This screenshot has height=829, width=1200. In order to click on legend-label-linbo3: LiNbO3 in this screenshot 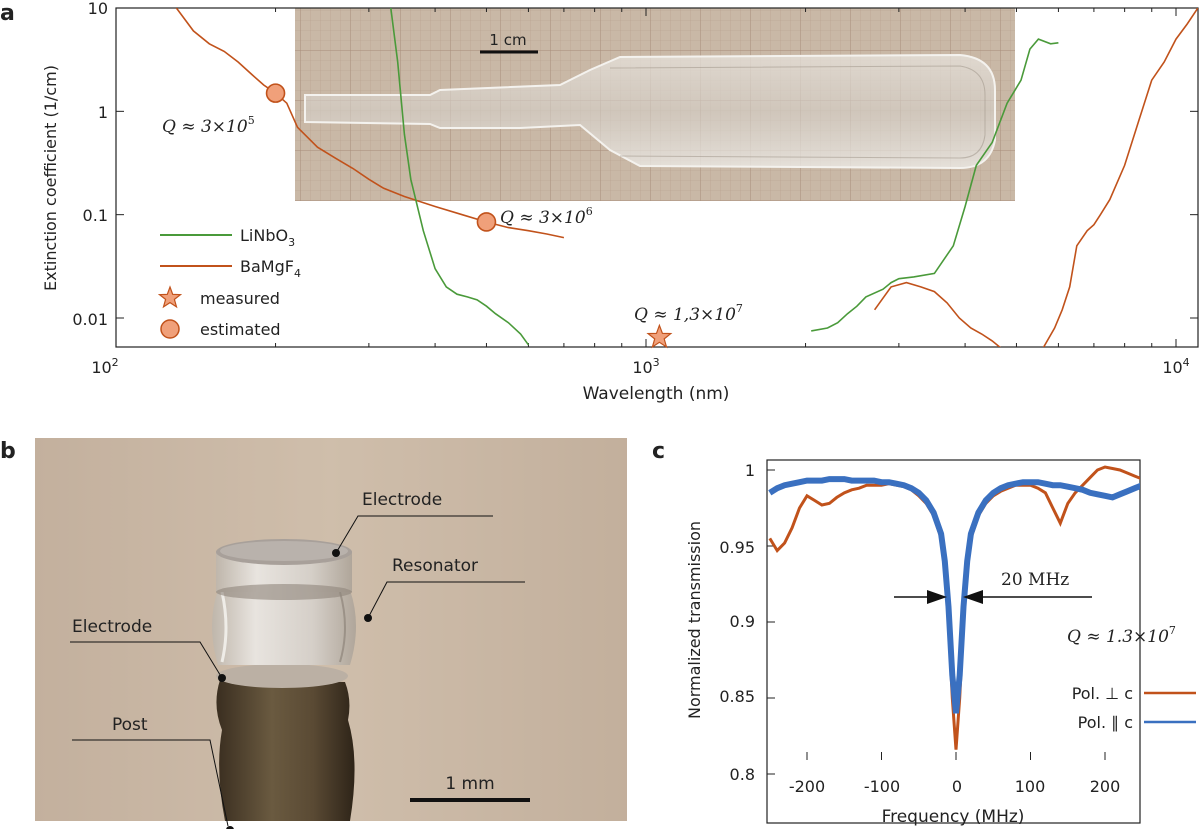, I will do `click(267, 237)`.